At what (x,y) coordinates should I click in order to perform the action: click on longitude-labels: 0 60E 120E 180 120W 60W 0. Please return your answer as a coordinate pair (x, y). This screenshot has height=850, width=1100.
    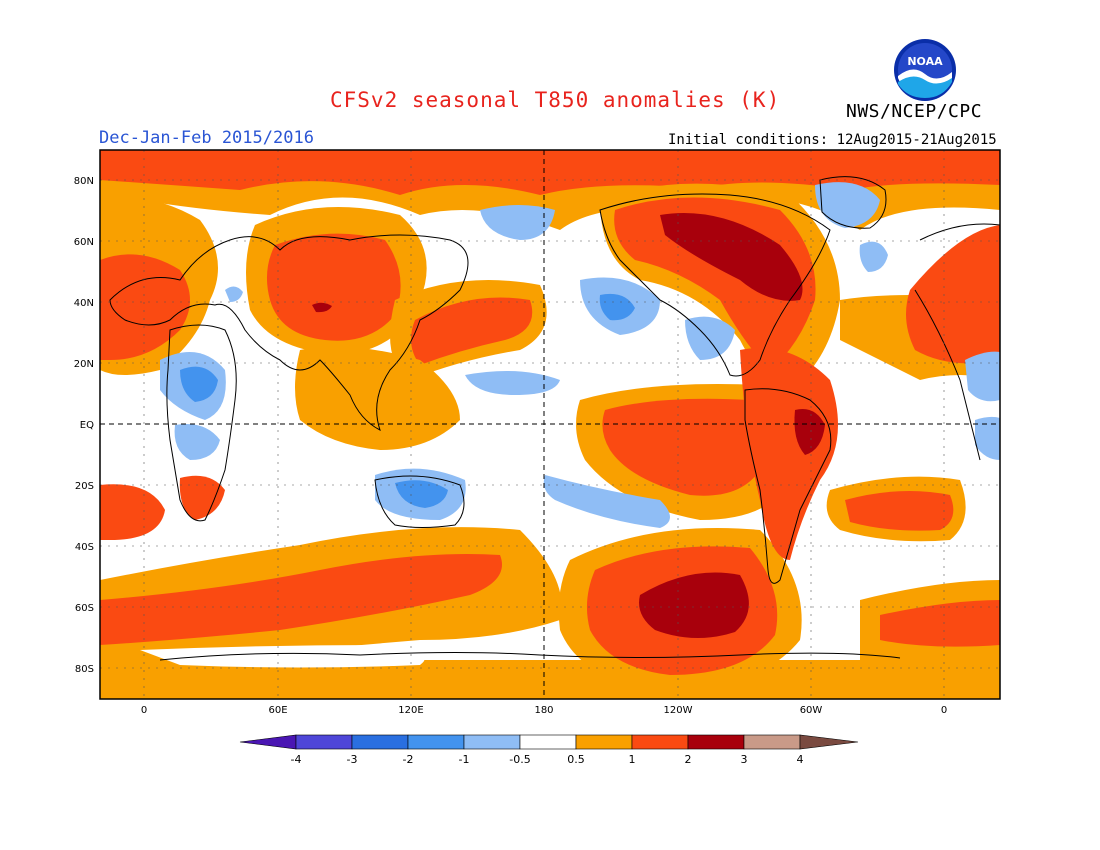
    Looking at the image, I should click on (544, 710).